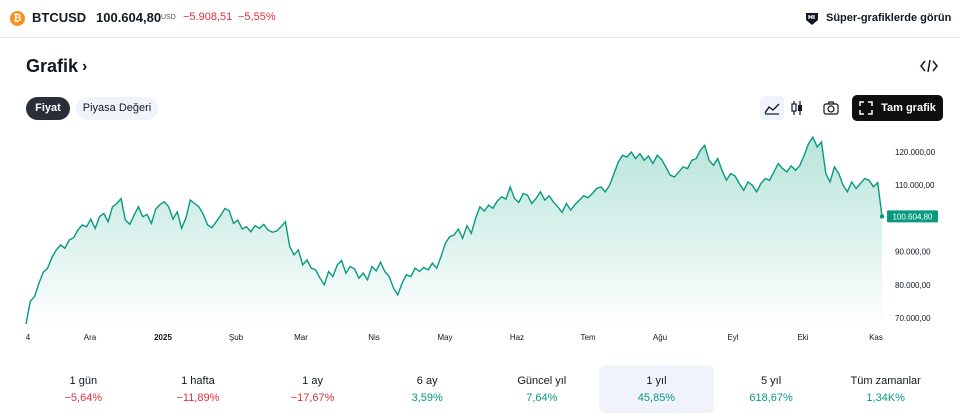 Image resolution: width=960 pixels, height=419 pixels. Describe the element at coordinates (517, 337) in the screenshot. I see `x-tick-label: Haz` at that location.